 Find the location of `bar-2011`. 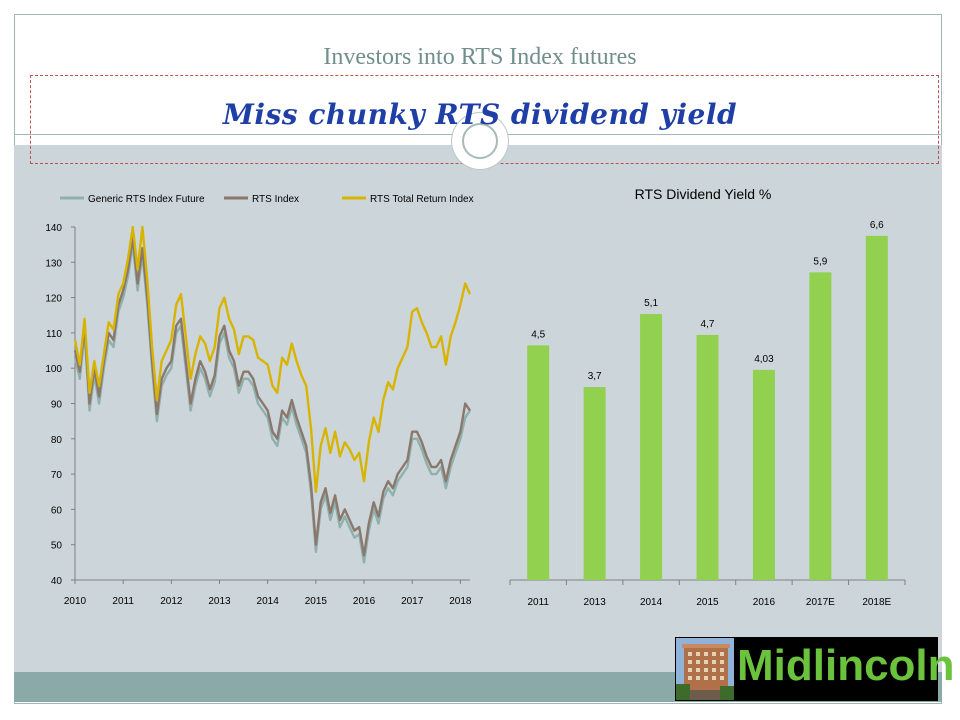

bar-2011 is located at coordinates (538, 462).